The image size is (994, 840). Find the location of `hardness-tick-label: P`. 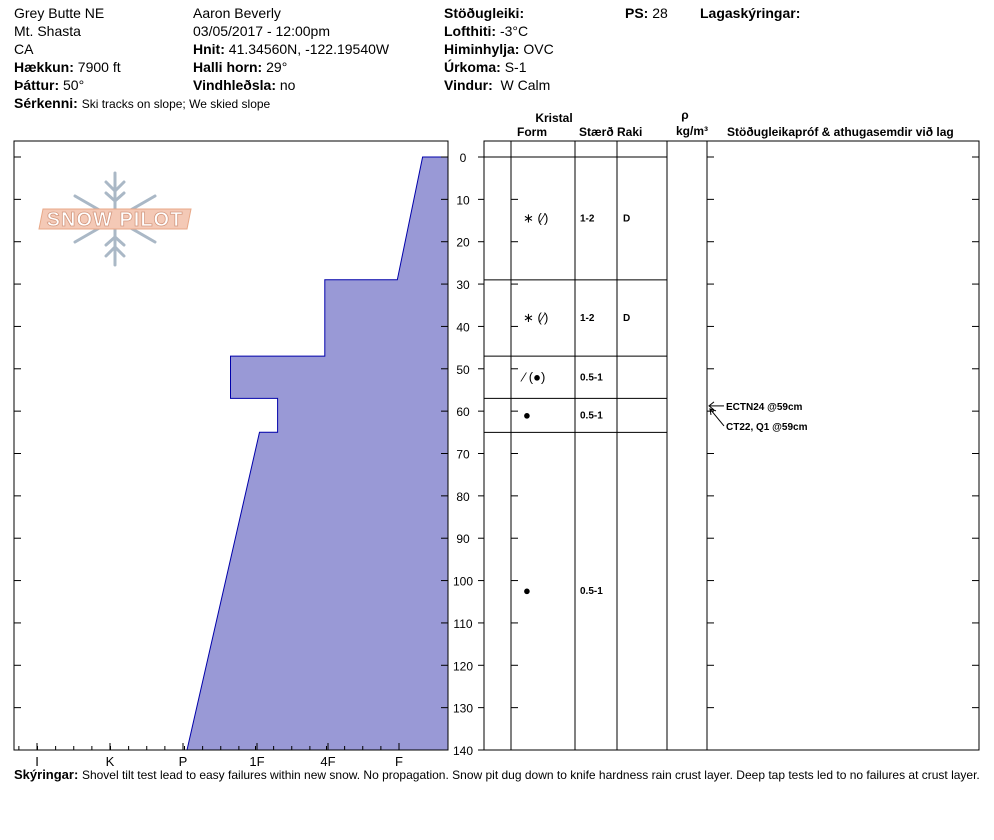

hardness-tick-label: P is located at coordinates (183, 761).